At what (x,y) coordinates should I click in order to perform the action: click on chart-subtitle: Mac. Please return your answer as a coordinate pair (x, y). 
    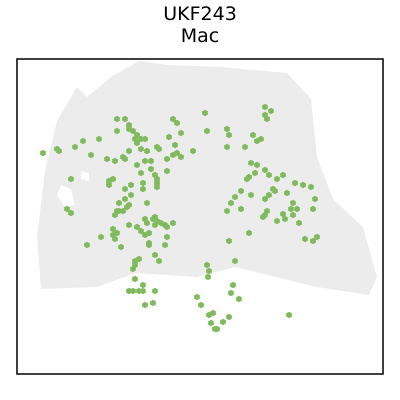
    Looking at the image, I should click on (200, 36).